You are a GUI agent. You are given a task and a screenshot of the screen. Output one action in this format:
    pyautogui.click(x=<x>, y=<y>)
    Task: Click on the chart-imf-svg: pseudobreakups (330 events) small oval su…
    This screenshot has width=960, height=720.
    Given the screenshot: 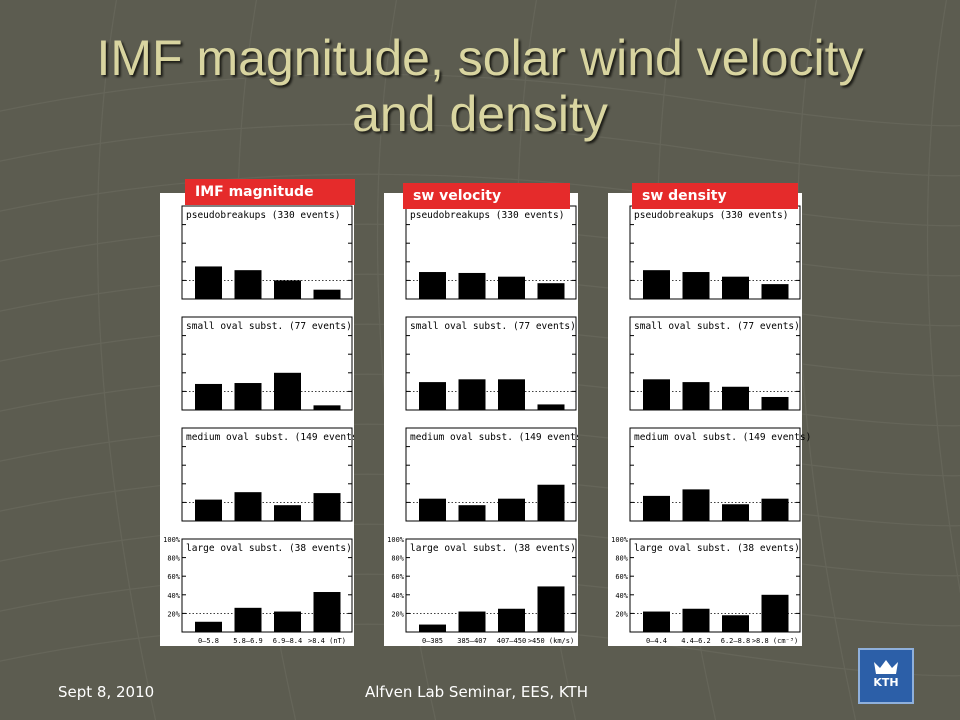 What is the action you would take?
    pyautogui.click(x=263, y=425)
    